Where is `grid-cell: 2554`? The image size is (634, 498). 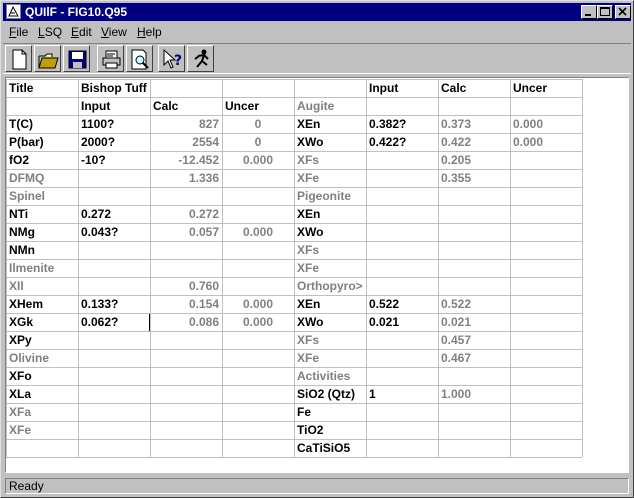
grid-cell: 2554 is located at coordinates (205, 142).